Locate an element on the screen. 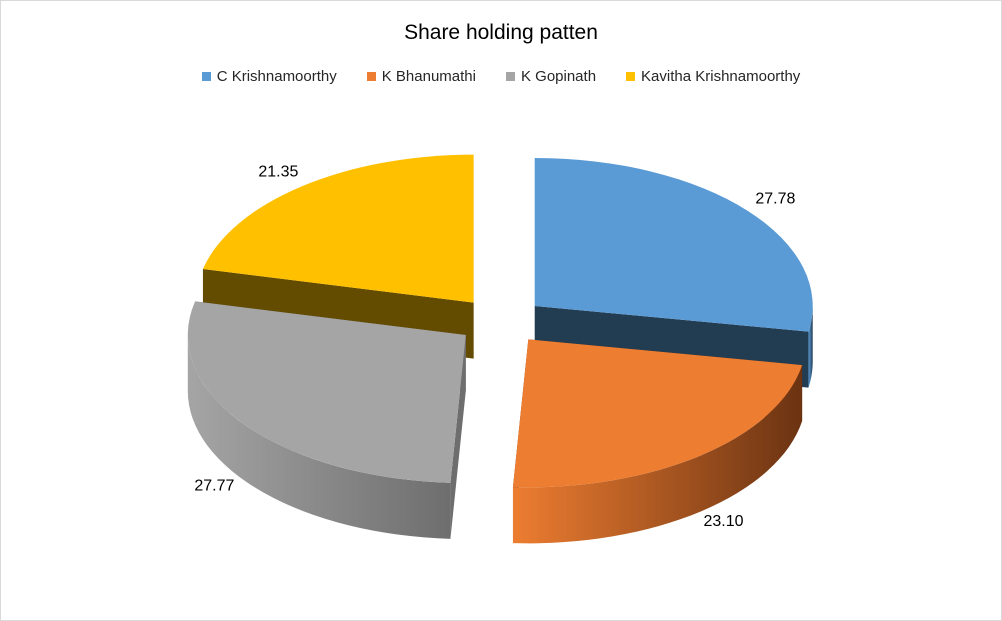 The width and height of the screenshot is (1002, 621). legend-swatch-k-bhanumathi is located at coordinates (371, 76).